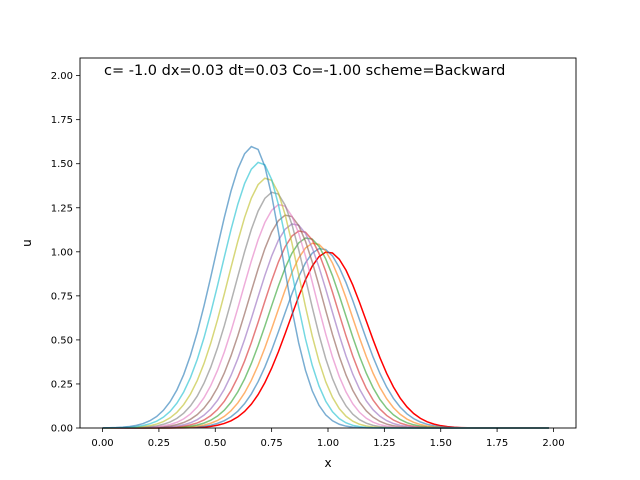 This screenshot has width=640, height=480. I want to click on x-tick-label: 0.50, so click(215, 443).